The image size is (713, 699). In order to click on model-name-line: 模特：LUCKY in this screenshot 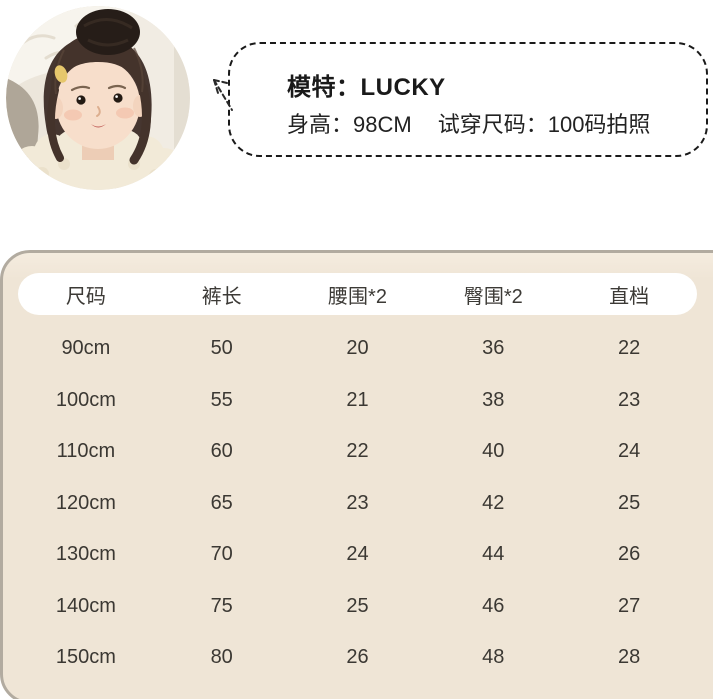, I will do `click(366, 84)`.